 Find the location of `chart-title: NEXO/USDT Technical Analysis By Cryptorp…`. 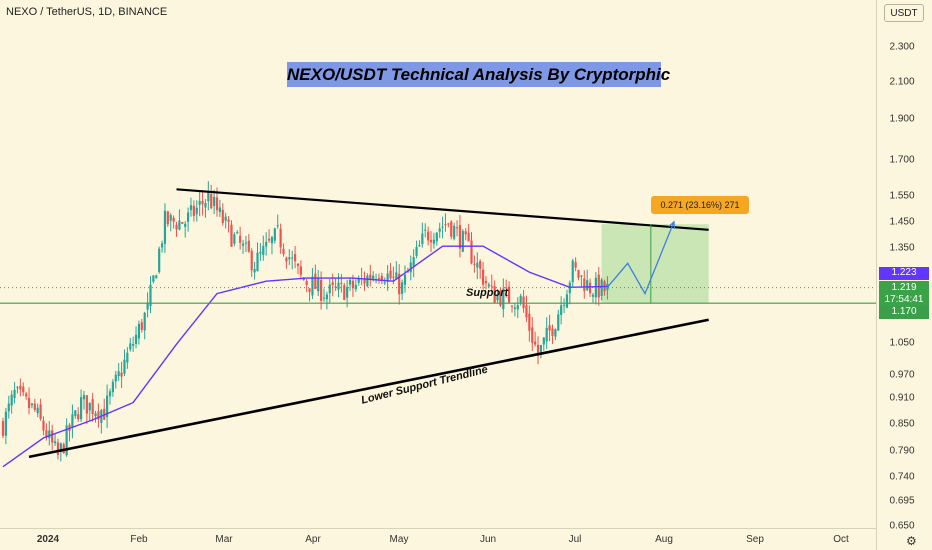

chart-title: NEXO/USDT Technical Analysis By Cryptorp… is located at coordinates (478, 74).